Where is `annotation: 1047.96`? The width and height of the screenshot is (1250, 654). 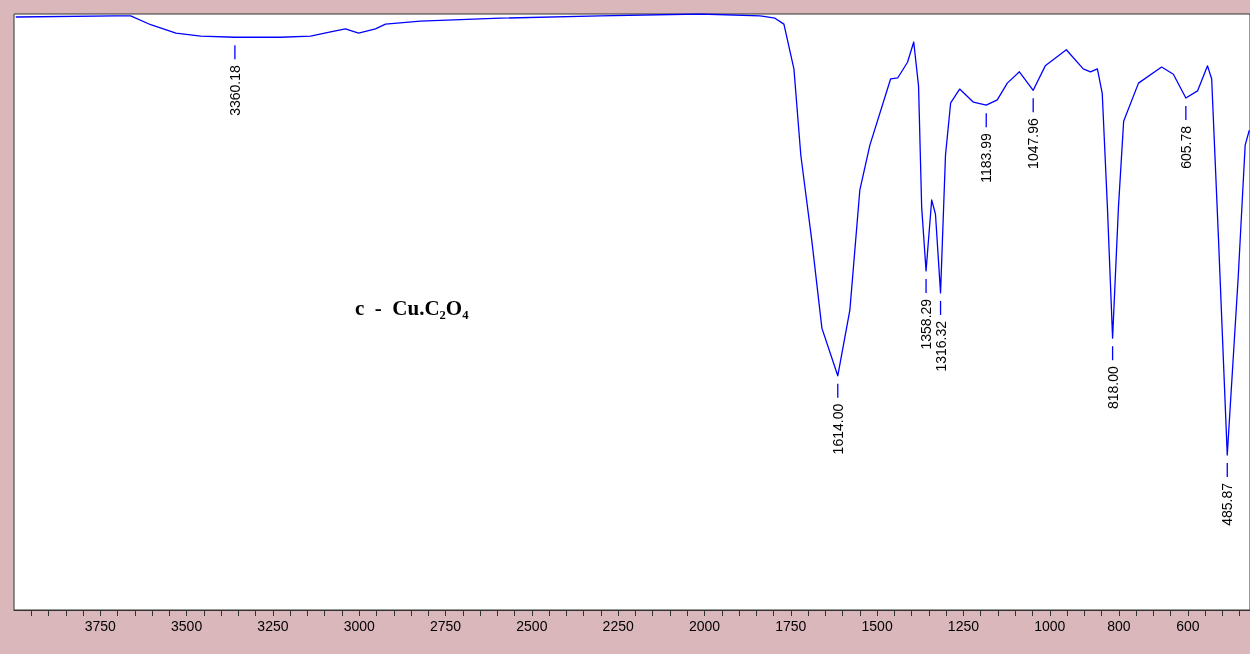 annotation: 1047.96 is located at coordinates (1033, 143).